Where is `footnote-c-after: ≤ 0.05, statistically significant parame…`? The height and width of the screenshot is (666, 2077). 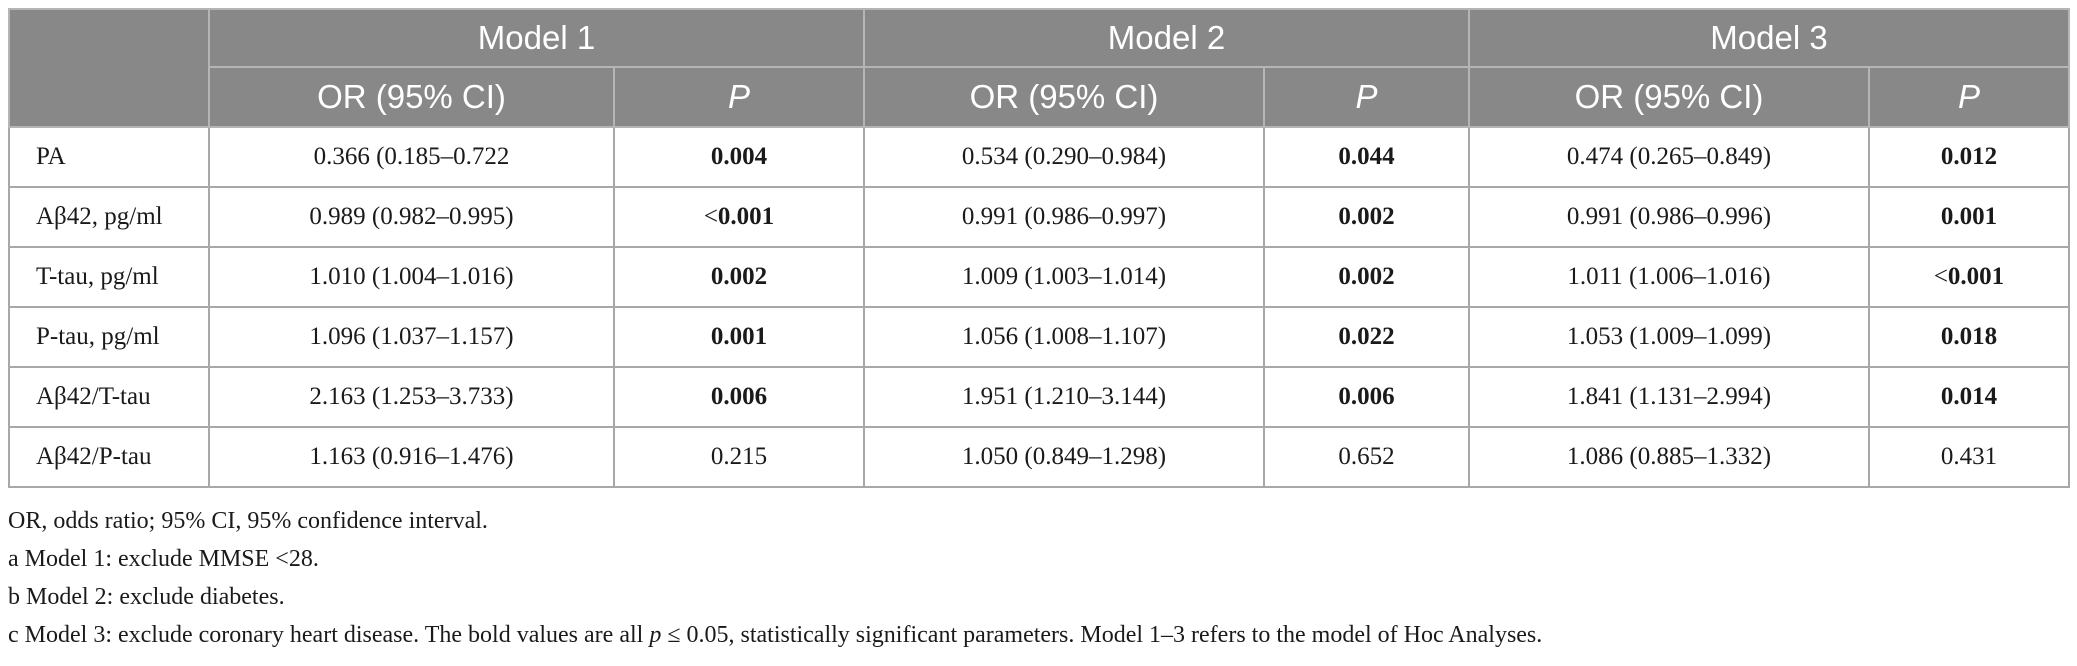
footnote-c-after: ≤ 0.05, statistically significant parame… is located at coordinates (1102, 635).